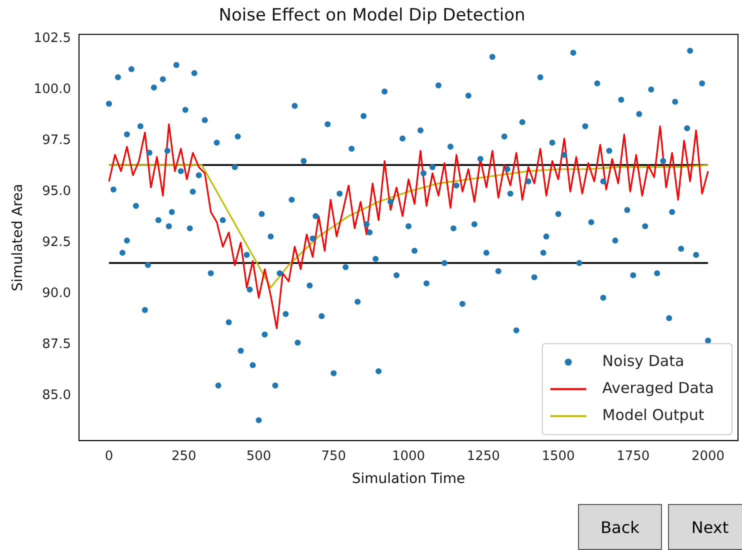 This screenshot has height=550, width=742. I want to click on text: Back, so click(620, 527).